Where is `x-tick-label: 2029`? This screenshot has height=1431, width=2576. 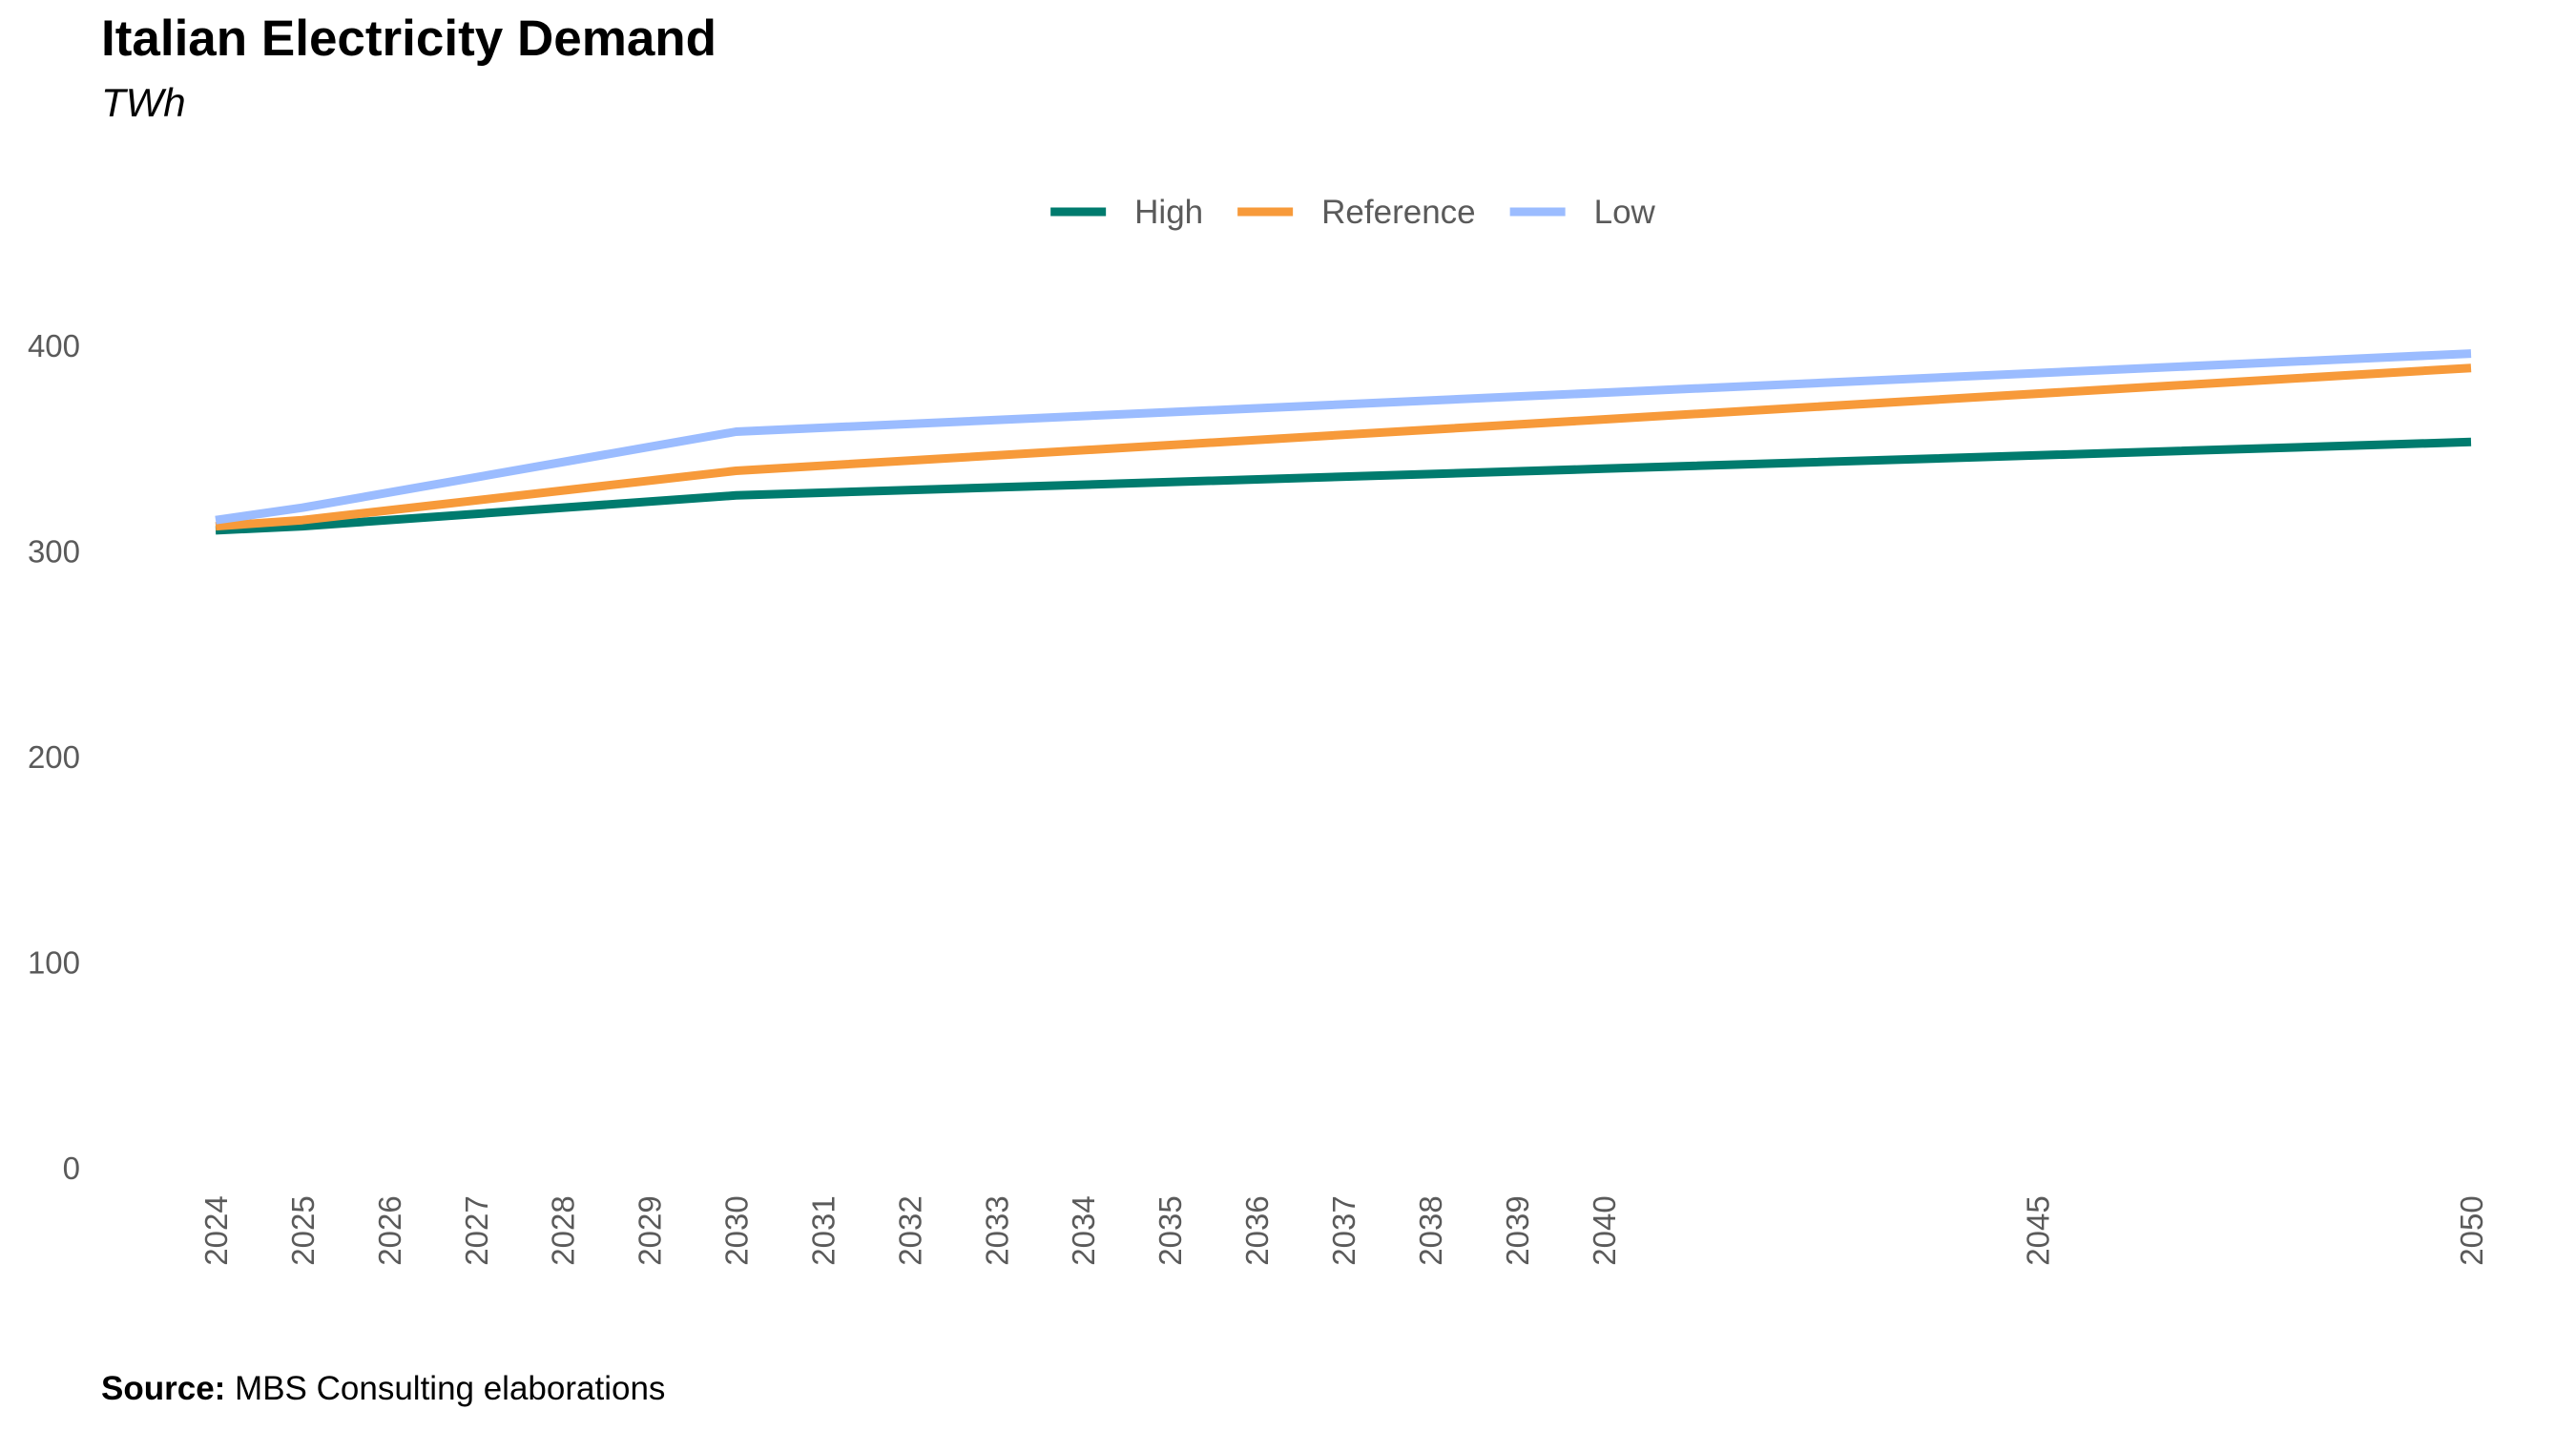 x-tick-label: 2029 is located at coordinates (650, 1230).